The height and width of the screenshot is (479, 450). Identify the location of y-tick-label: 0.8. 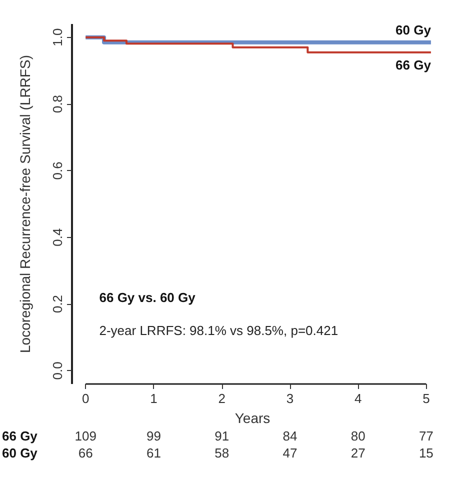
(57, 104).